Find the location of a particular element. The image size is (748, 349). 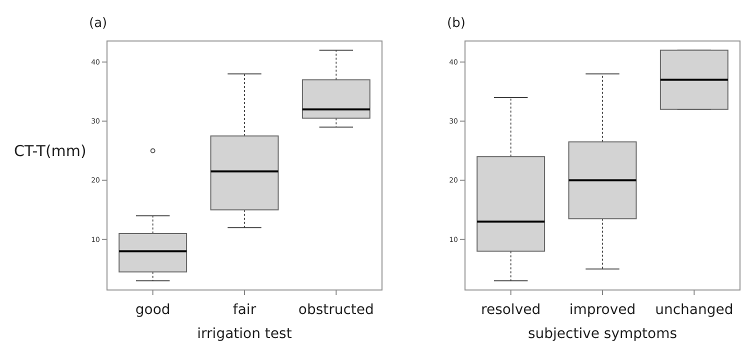

x-tick-label: good is located at coordinates (152, 310).